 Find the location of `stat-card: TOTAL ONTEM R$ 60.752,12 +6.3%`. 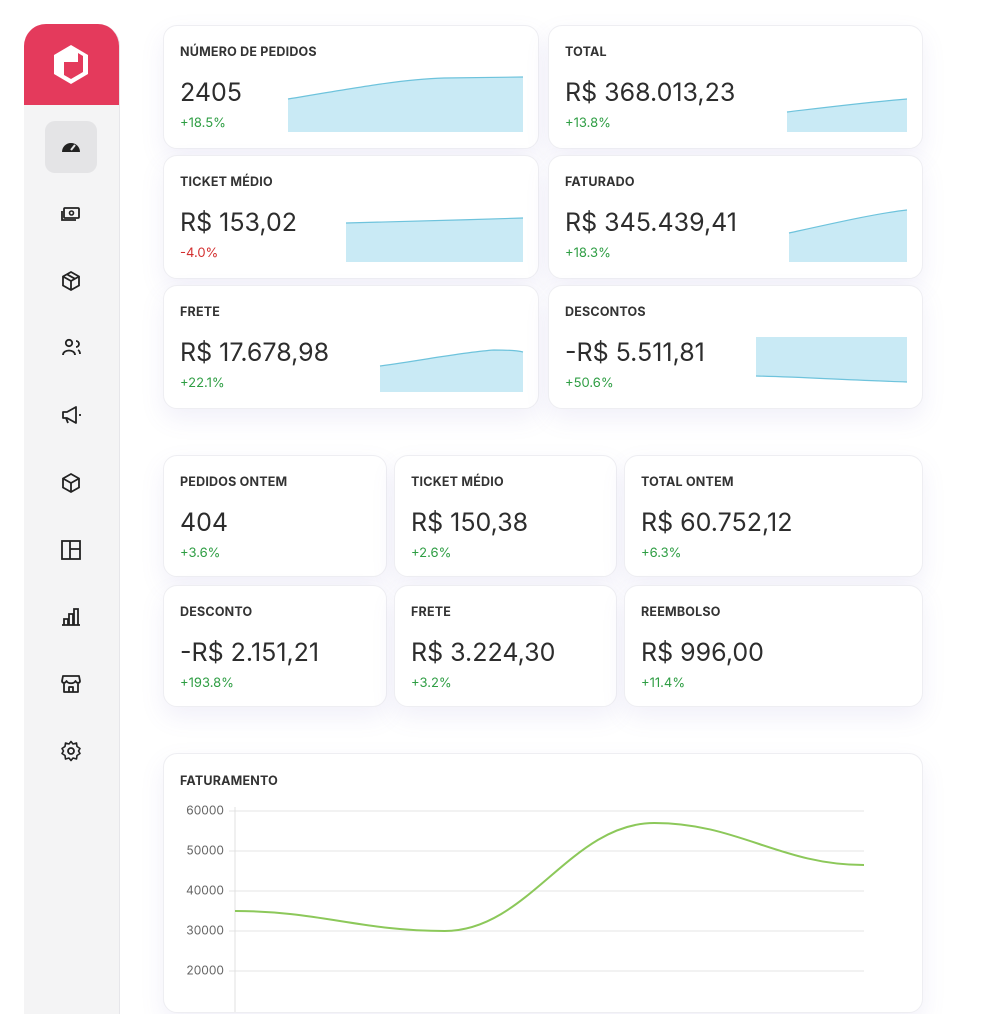

stat-card: TOTAL ONTEM R$ 60.752,12 +6.3% is located at coordinates (773, 516).